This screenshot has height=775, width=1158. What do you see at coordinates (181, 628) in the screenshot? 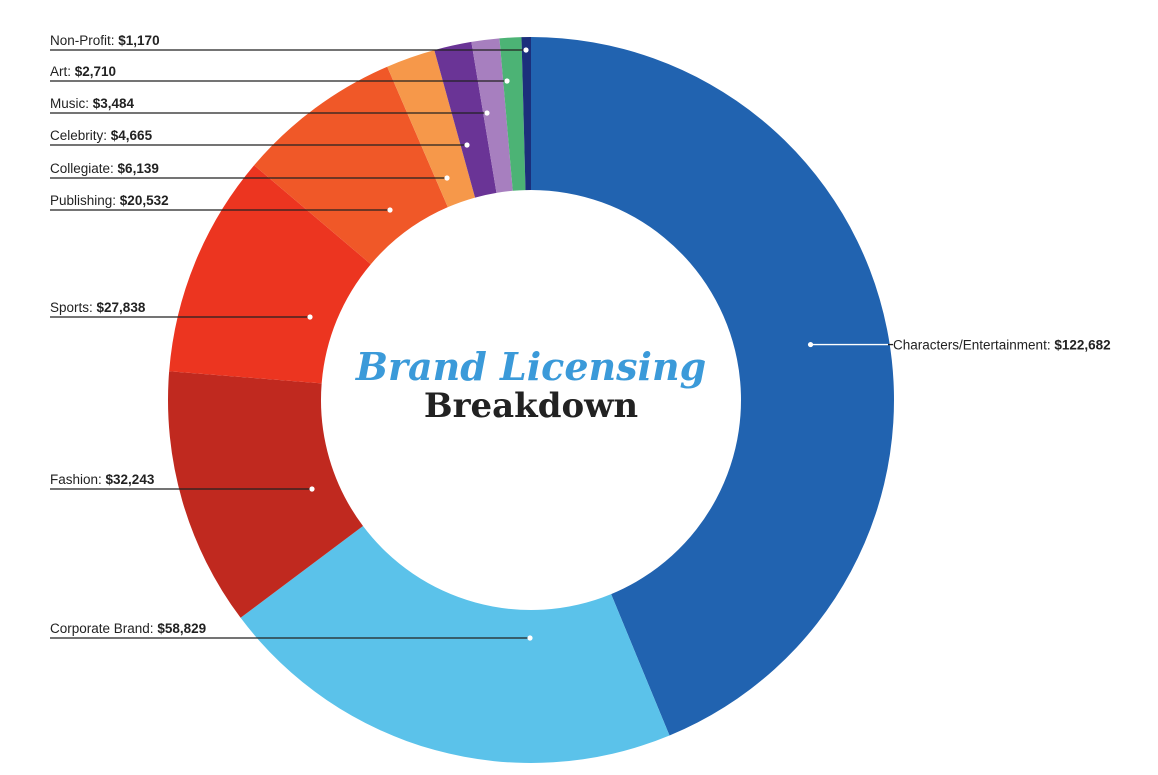
I see `label-value-corporate-brand: $58,829` at bounding box center [181, 628].